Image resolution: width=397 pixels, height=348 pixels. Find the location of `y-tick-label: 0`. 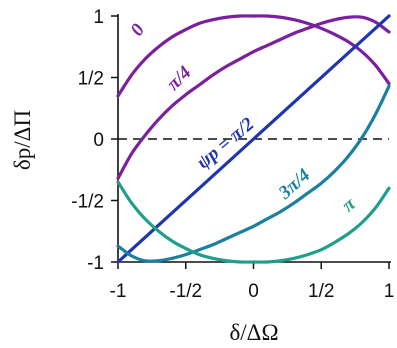

y-tick-label: 0 is located at coordinates (98, 140).